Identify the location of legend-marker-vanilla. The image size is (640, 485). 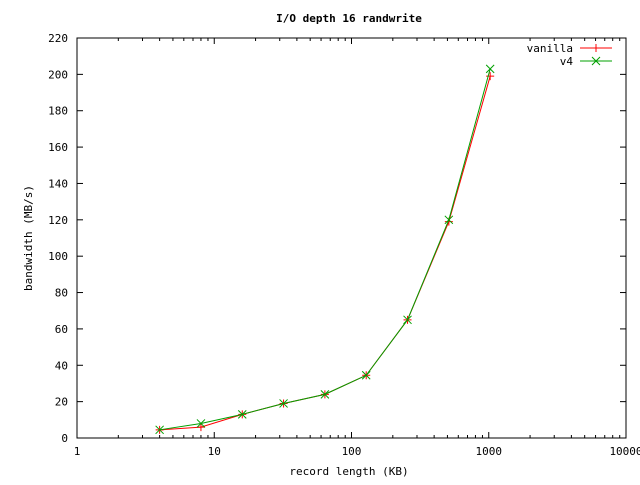
(596, 48).